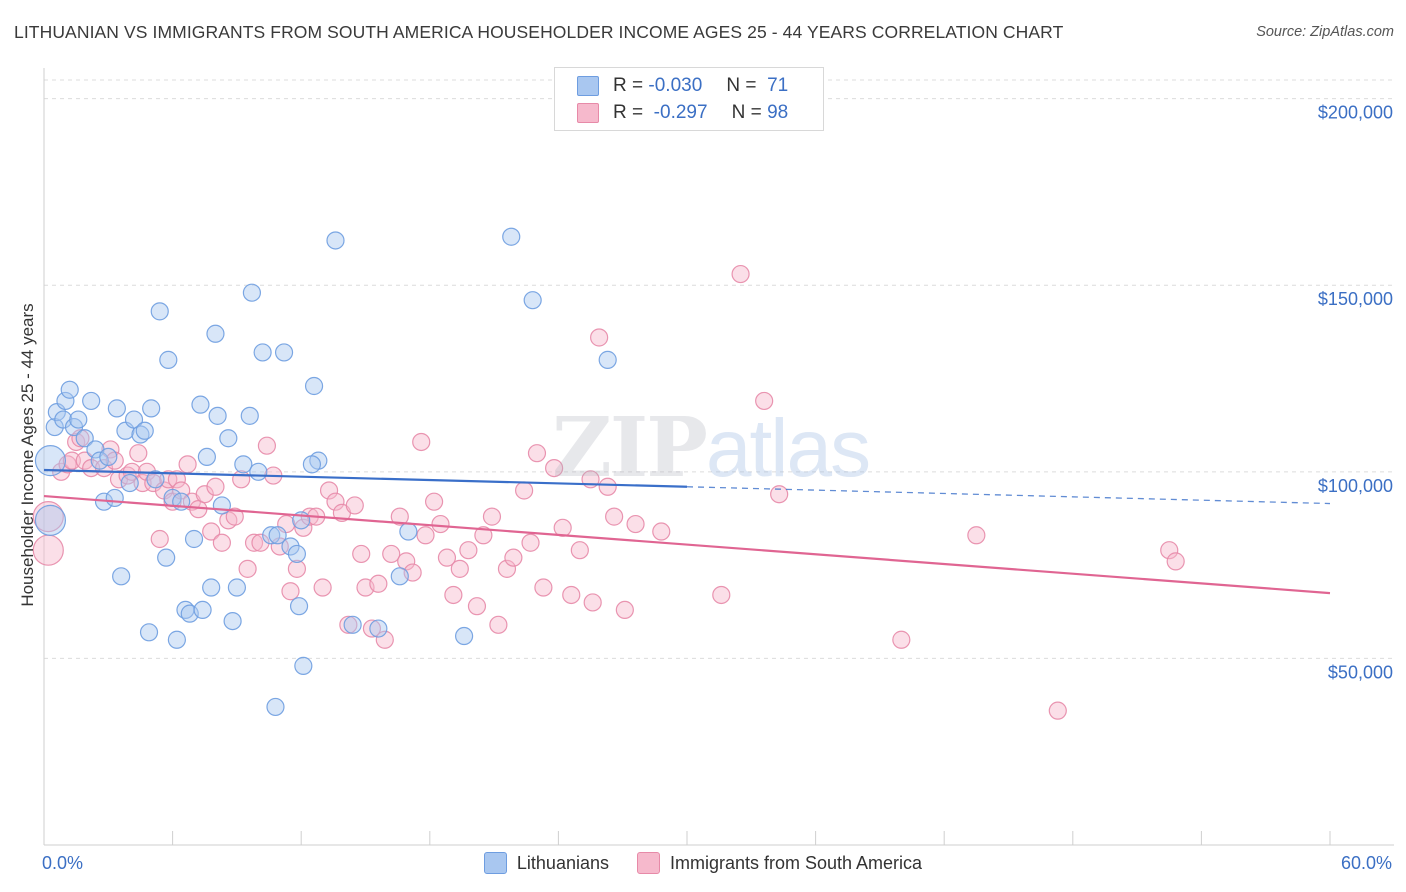  Describe the element at coordinates (796, 862) in the screenshot. I see `legend-label-immigrants: Immigrants from South America` at that location.